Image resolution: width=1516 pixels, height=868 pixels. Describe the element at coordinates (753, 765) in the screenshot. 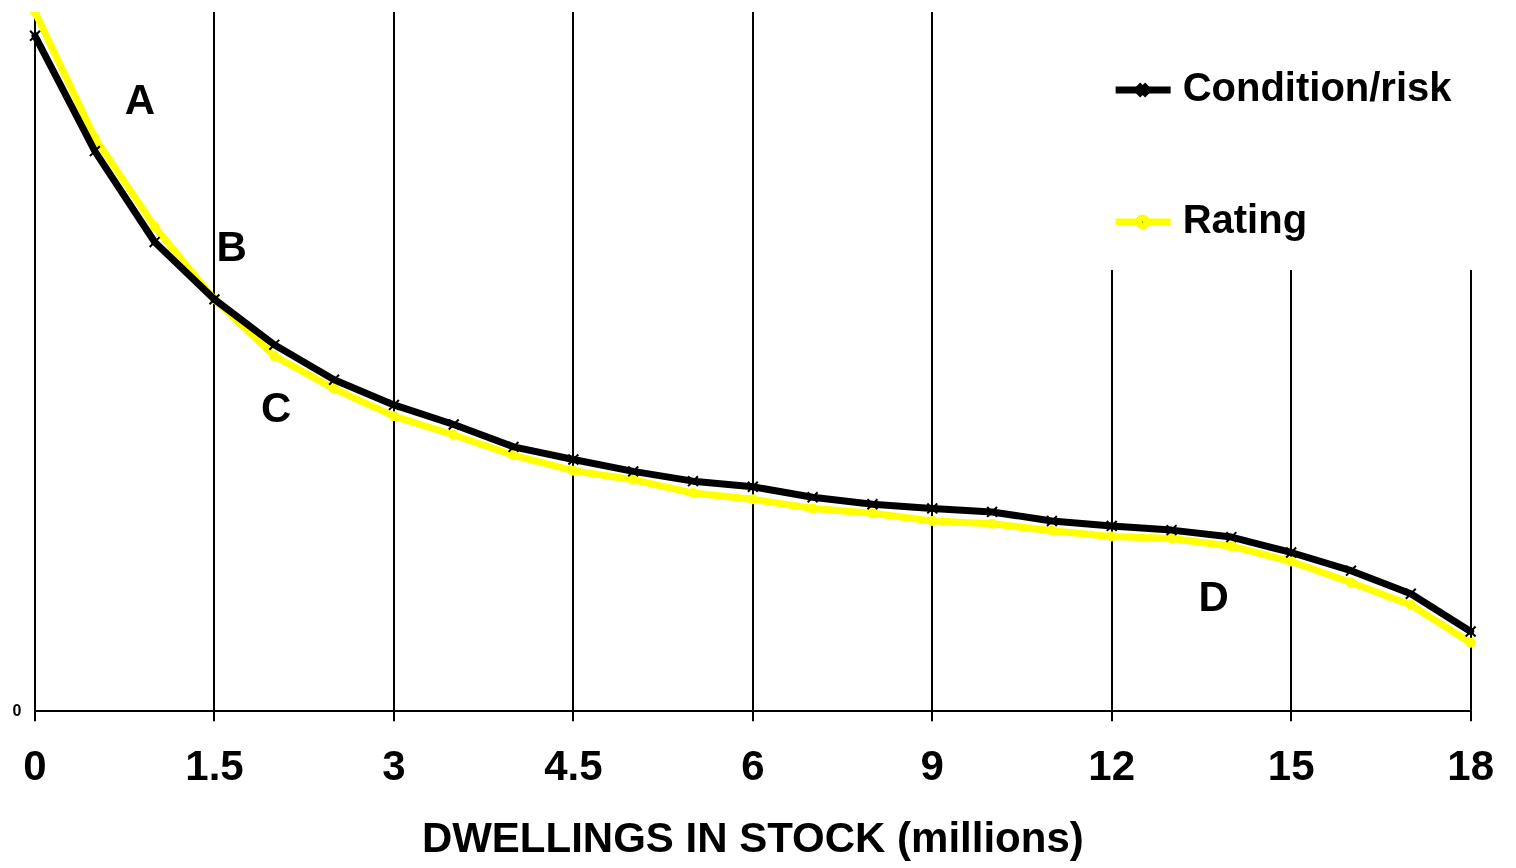

I see `x-tick-label: 6` at that location.